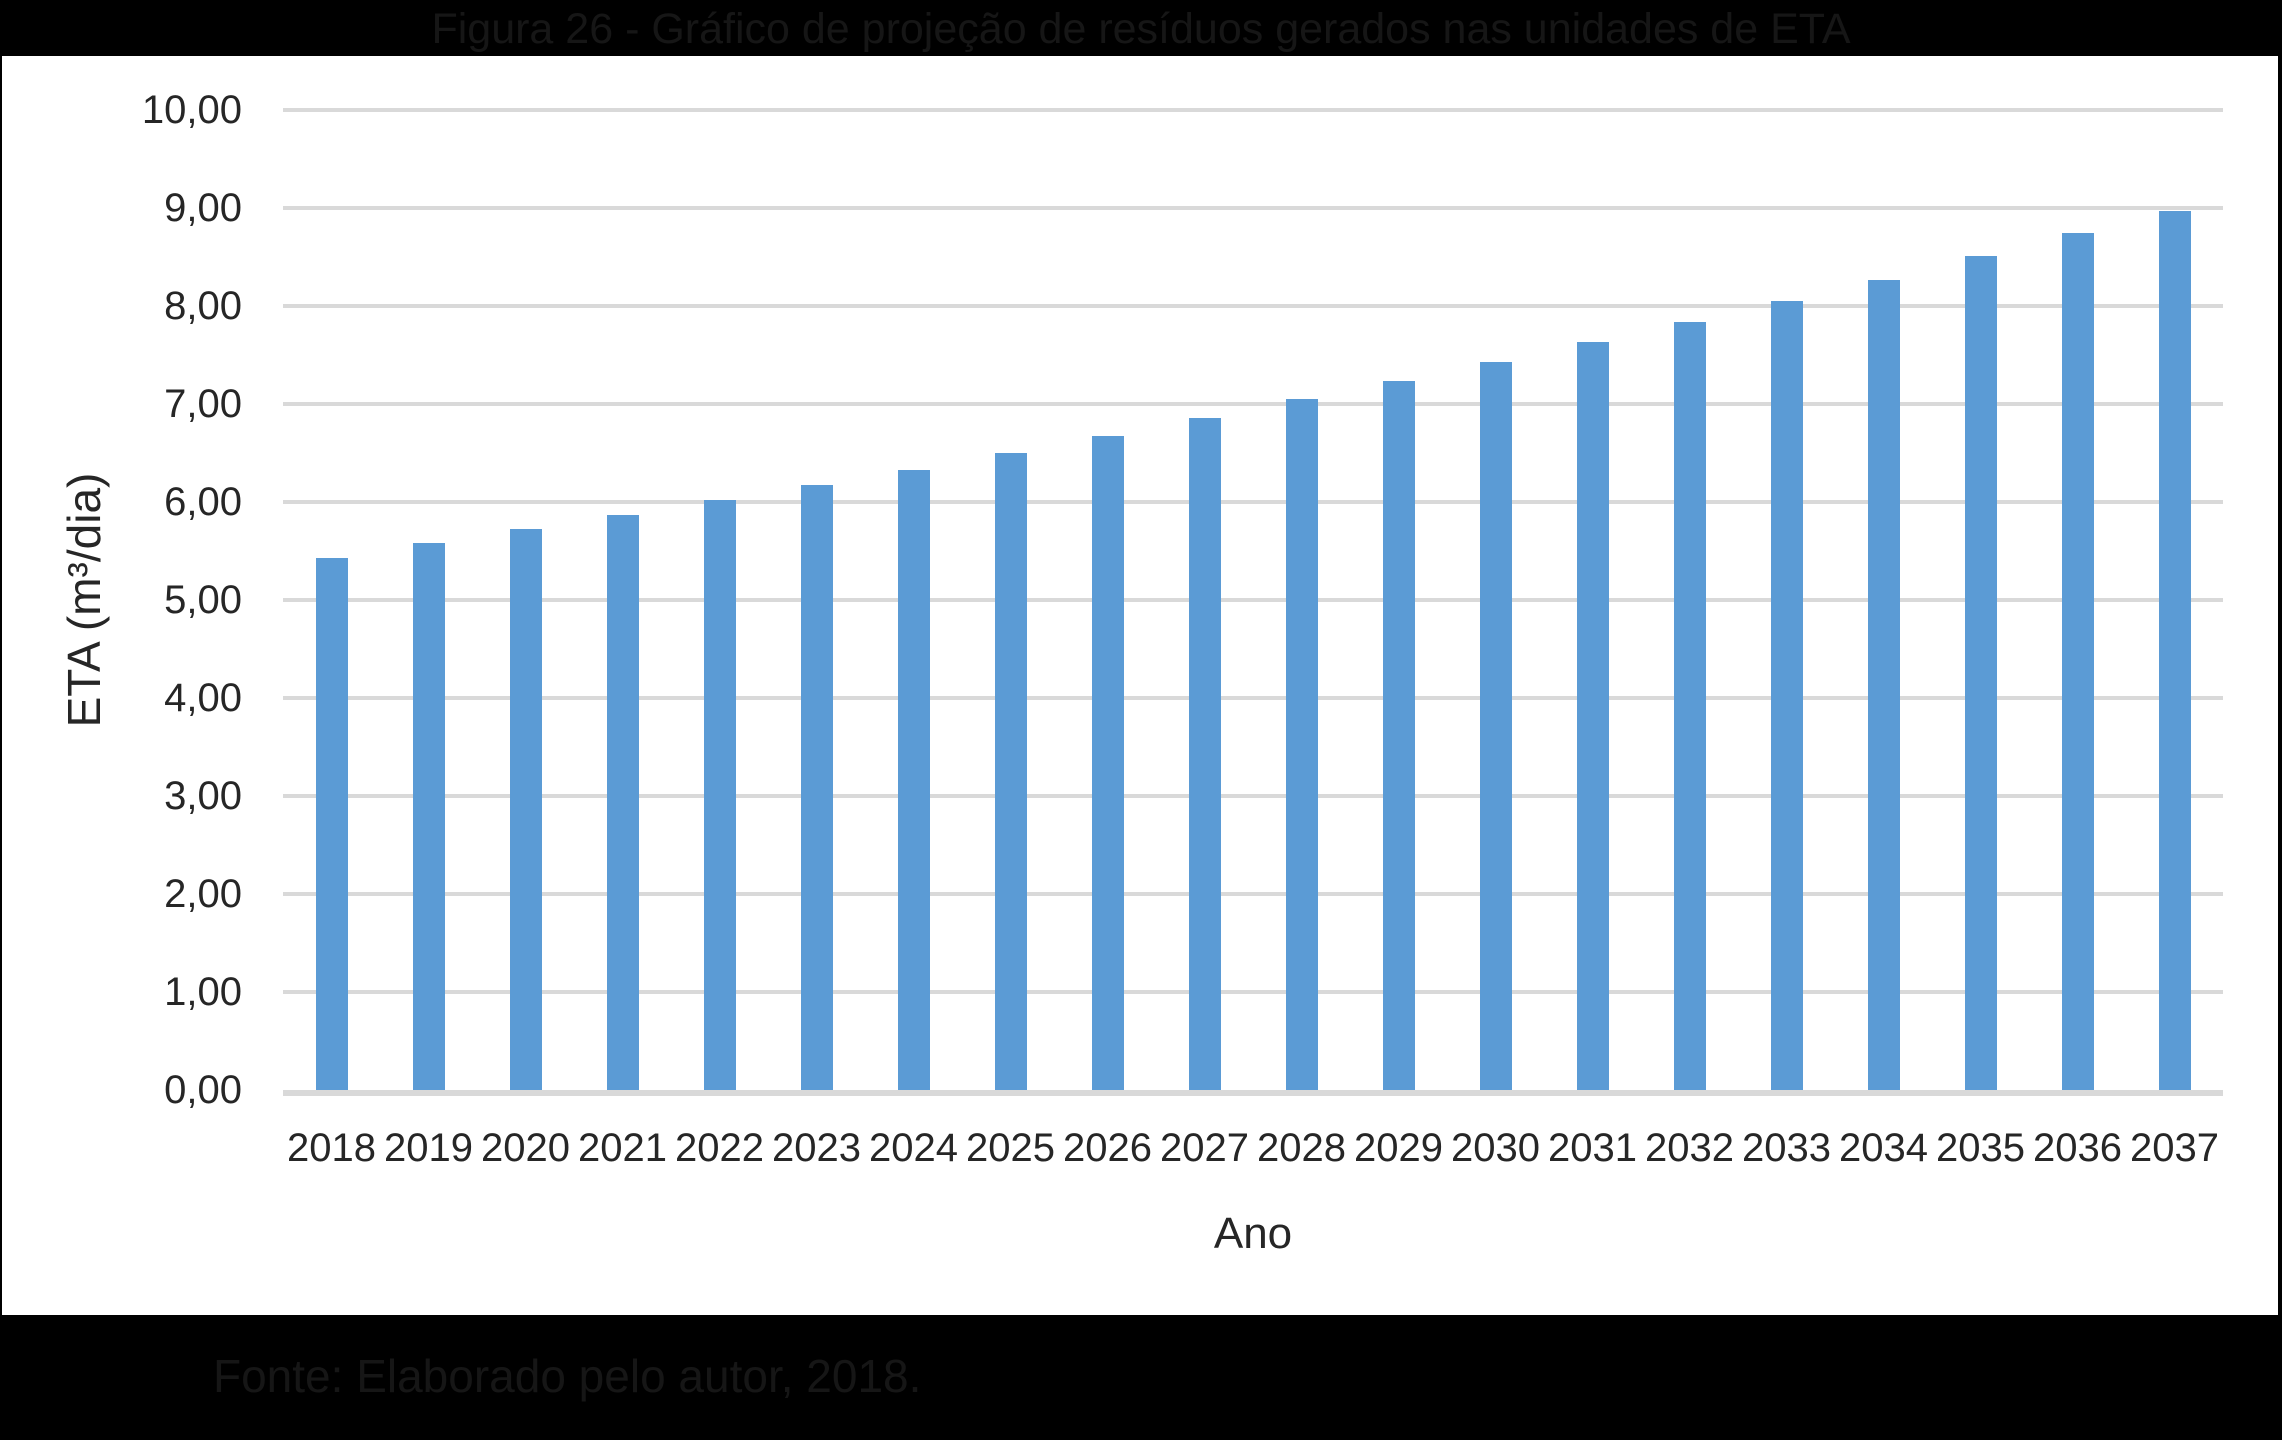  What do you see at coordinates (525, 1148) in the screenshot?
I see `x-tick-label: 2020` at bounding box center [525, 1148].